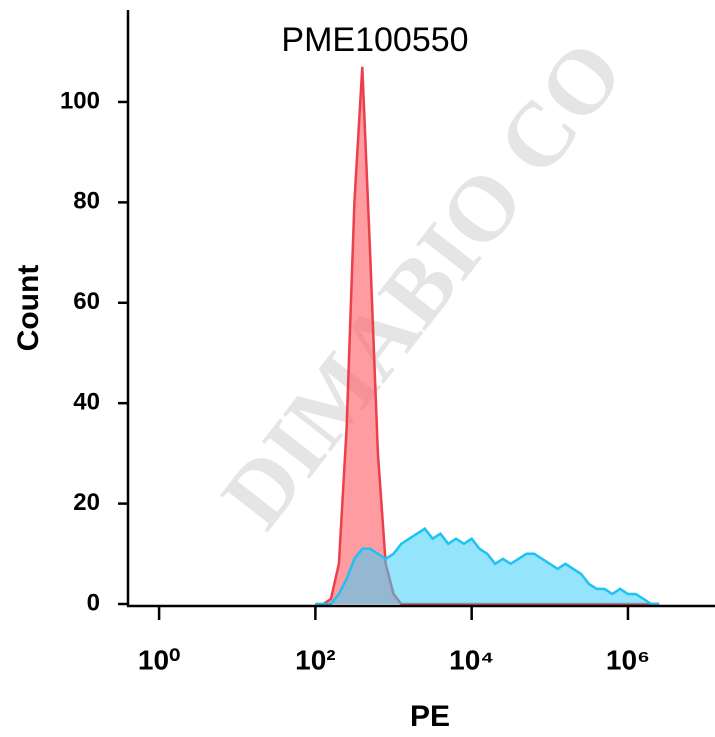 The image size is (715, 737). Describe the element at coordinates (471, 659) in the screenshot. I see `x-tick-label: 10⁴` at that location.